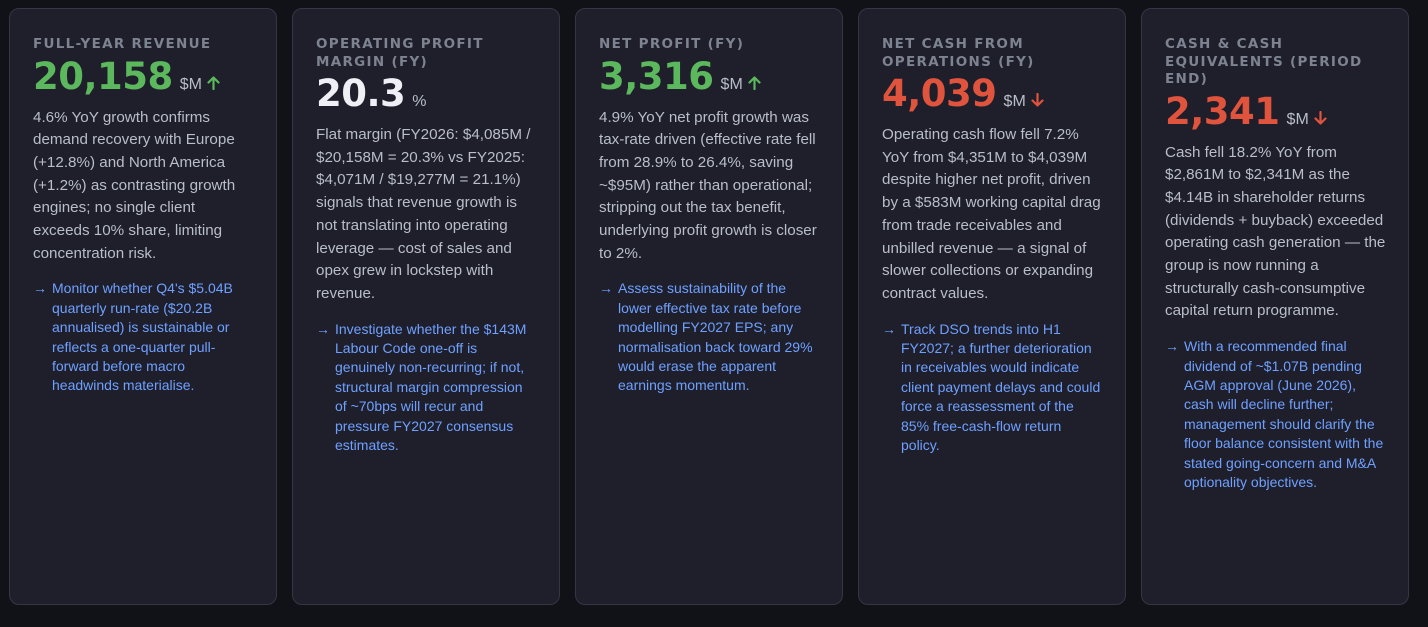 Image resolution: width=1428 pixels, height=627 pixels. Describe the element at coordinates (103, 76) in the screenshot. I see `metric-value: 20,158` at that location.